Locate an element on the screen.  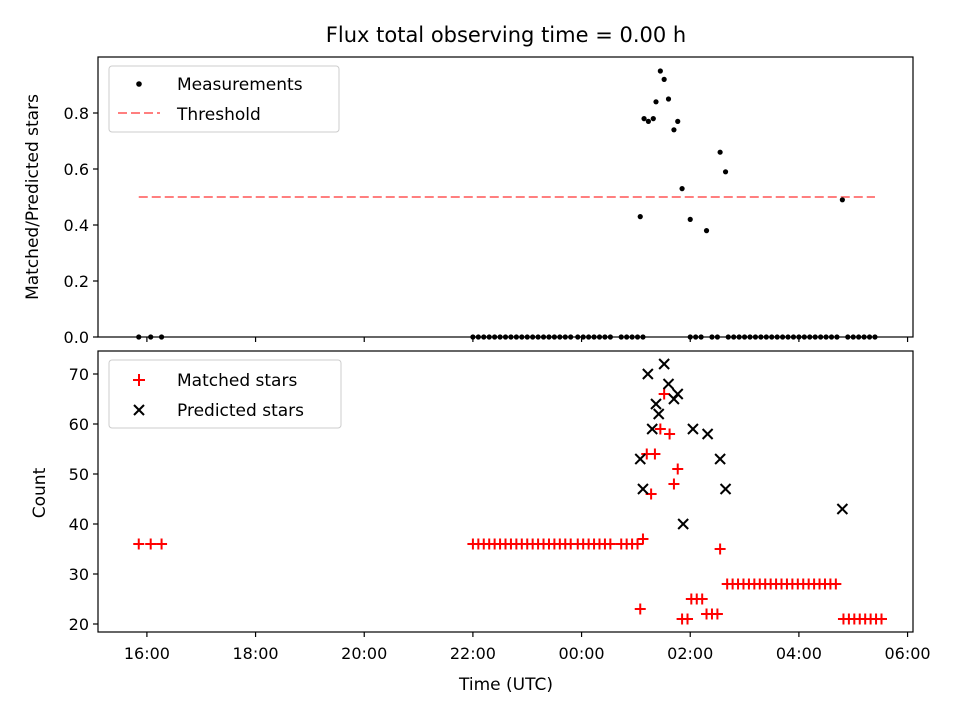
bottom-ytick-label: 60 is located at coordinates (79, 424).